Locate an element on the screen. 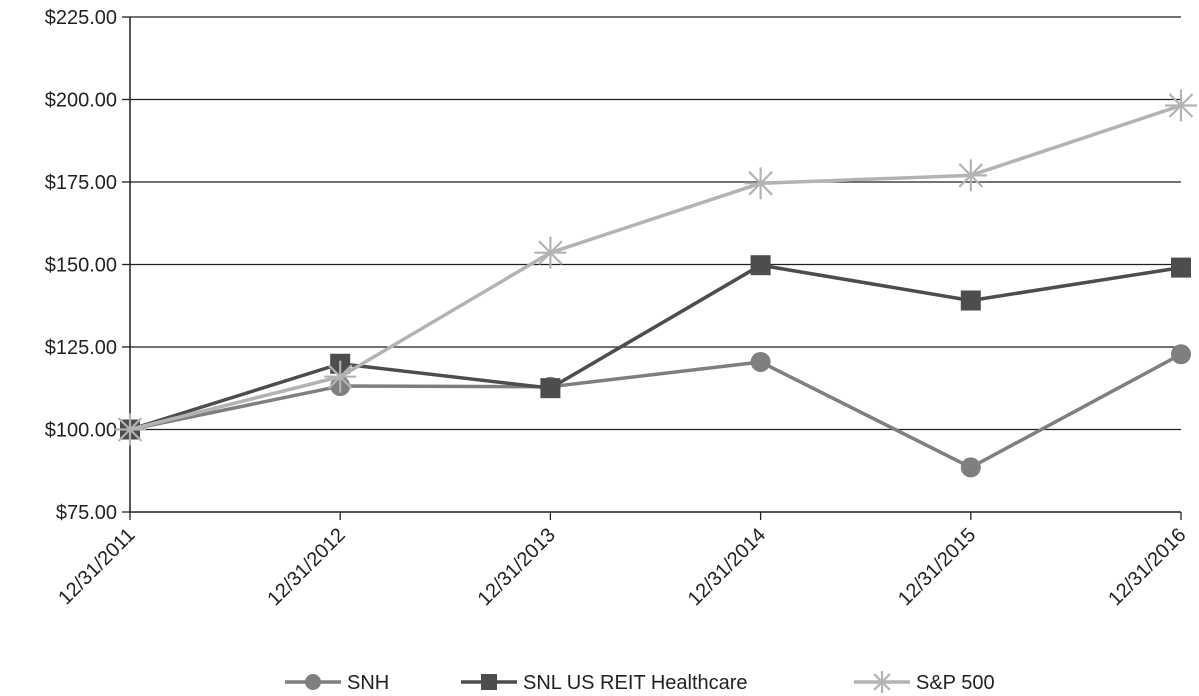 Image resolution: width=1199 pixels, height=696 pixels. y-tick-label: $125.00 is located at coordinates (81, 348).